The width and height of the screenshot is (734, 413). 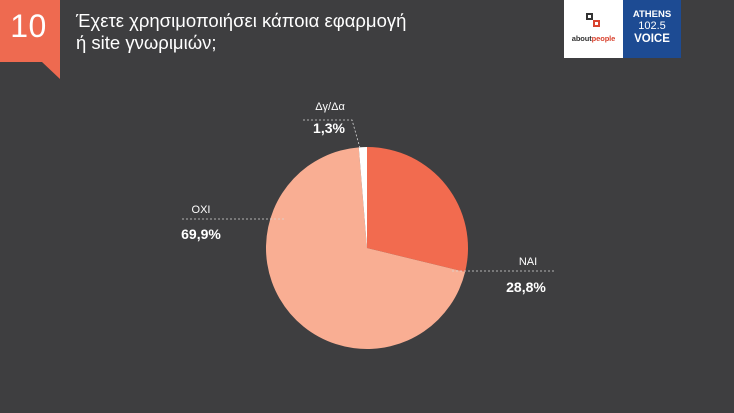 What do you see at coordinates (201, 234) in the screenshot?
I see `slice-value-label: 69,9%` at bounding box center [201, 234].